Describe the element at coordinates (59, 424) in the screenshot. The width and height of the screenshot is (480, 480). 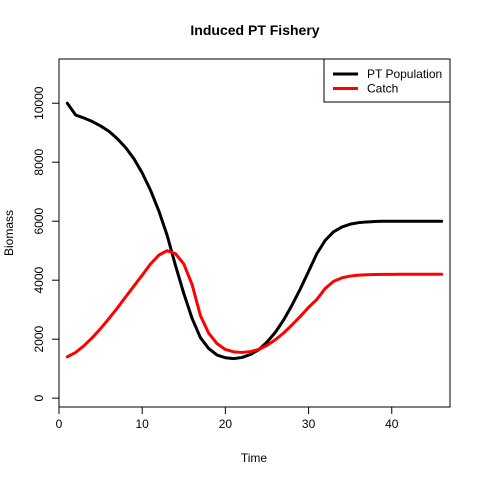
I see `x-tick-label: 0` at that location.